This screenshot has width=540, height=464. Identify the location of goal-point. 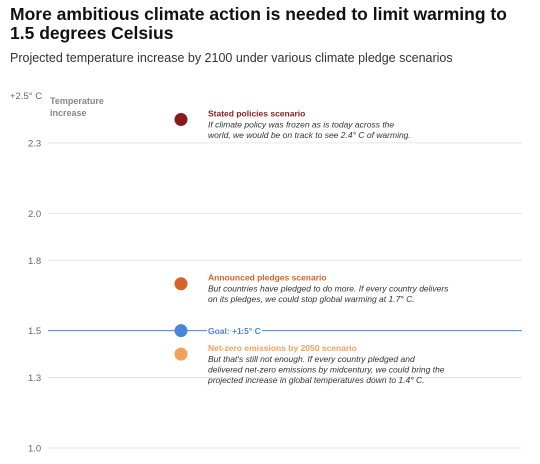
(181, 331).